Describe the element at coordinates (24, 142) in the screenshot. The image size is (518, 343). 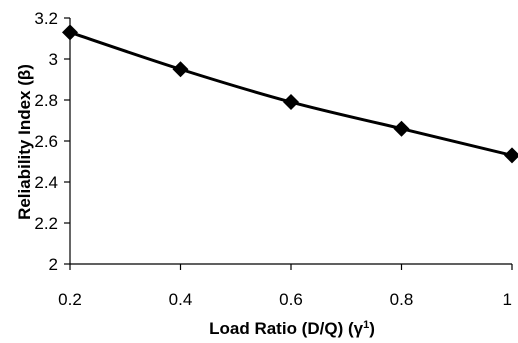
I see `y-axis-title: Reliability Index (β)` at that location.